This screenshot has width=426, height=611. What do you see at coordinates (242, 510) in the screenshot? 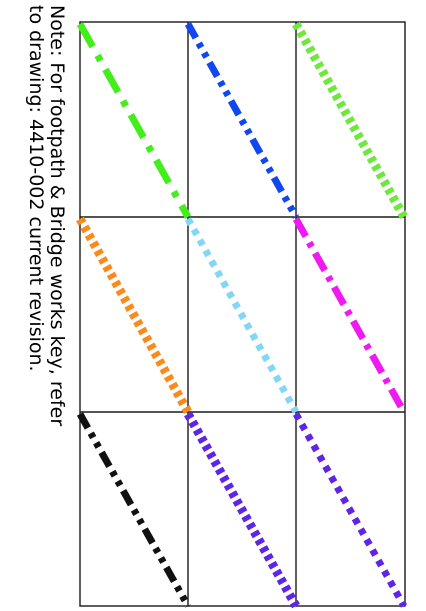
I see `key-line-purple-hatched` at bounding box center [242, 510].